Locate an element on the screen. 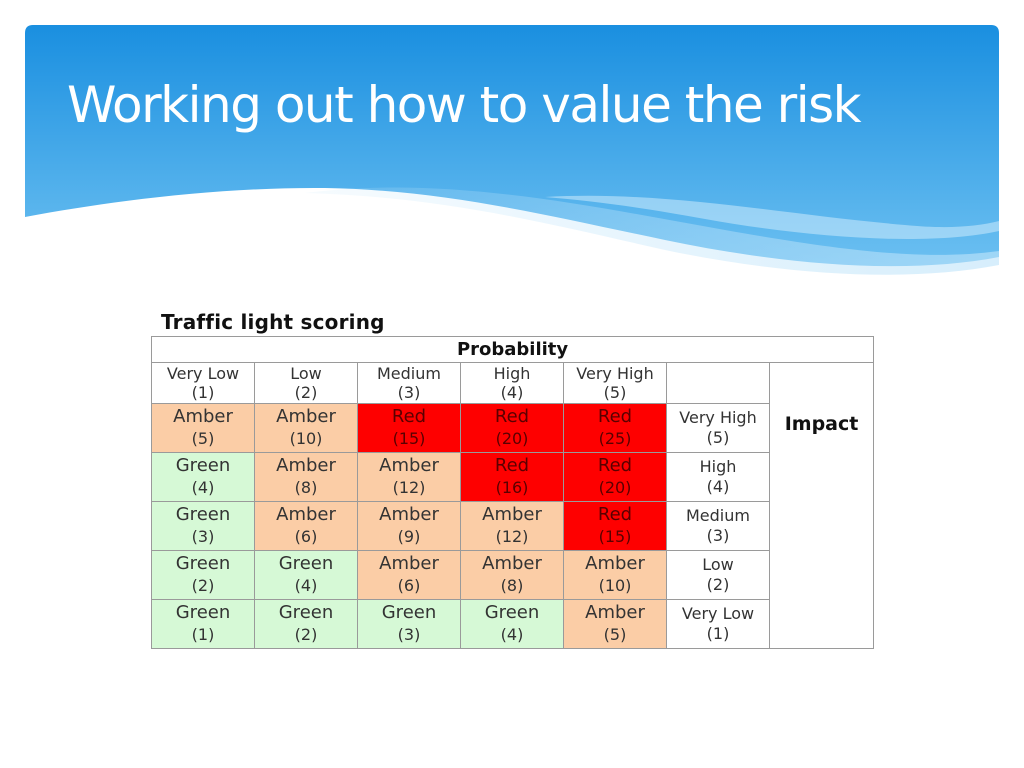 Image resolution: width=1024 pixels, height=768 pixels. column-name: Low is located at coordinates (306, 373).